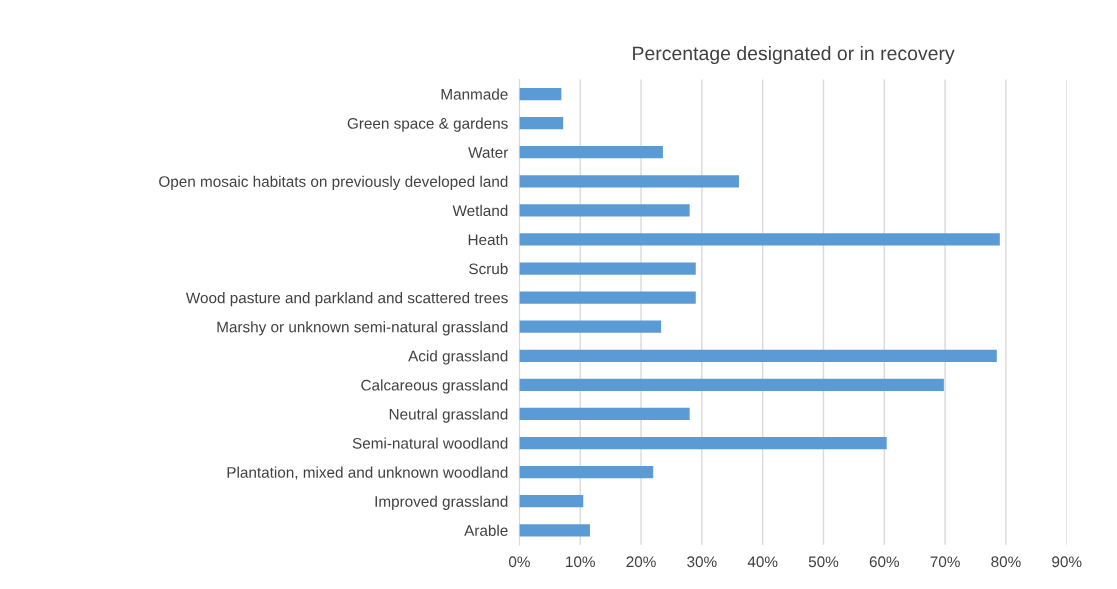 The height and width of the screenshot is (589, 1117). I want to click on y-tick-label: Manmade, so click(474, 94).